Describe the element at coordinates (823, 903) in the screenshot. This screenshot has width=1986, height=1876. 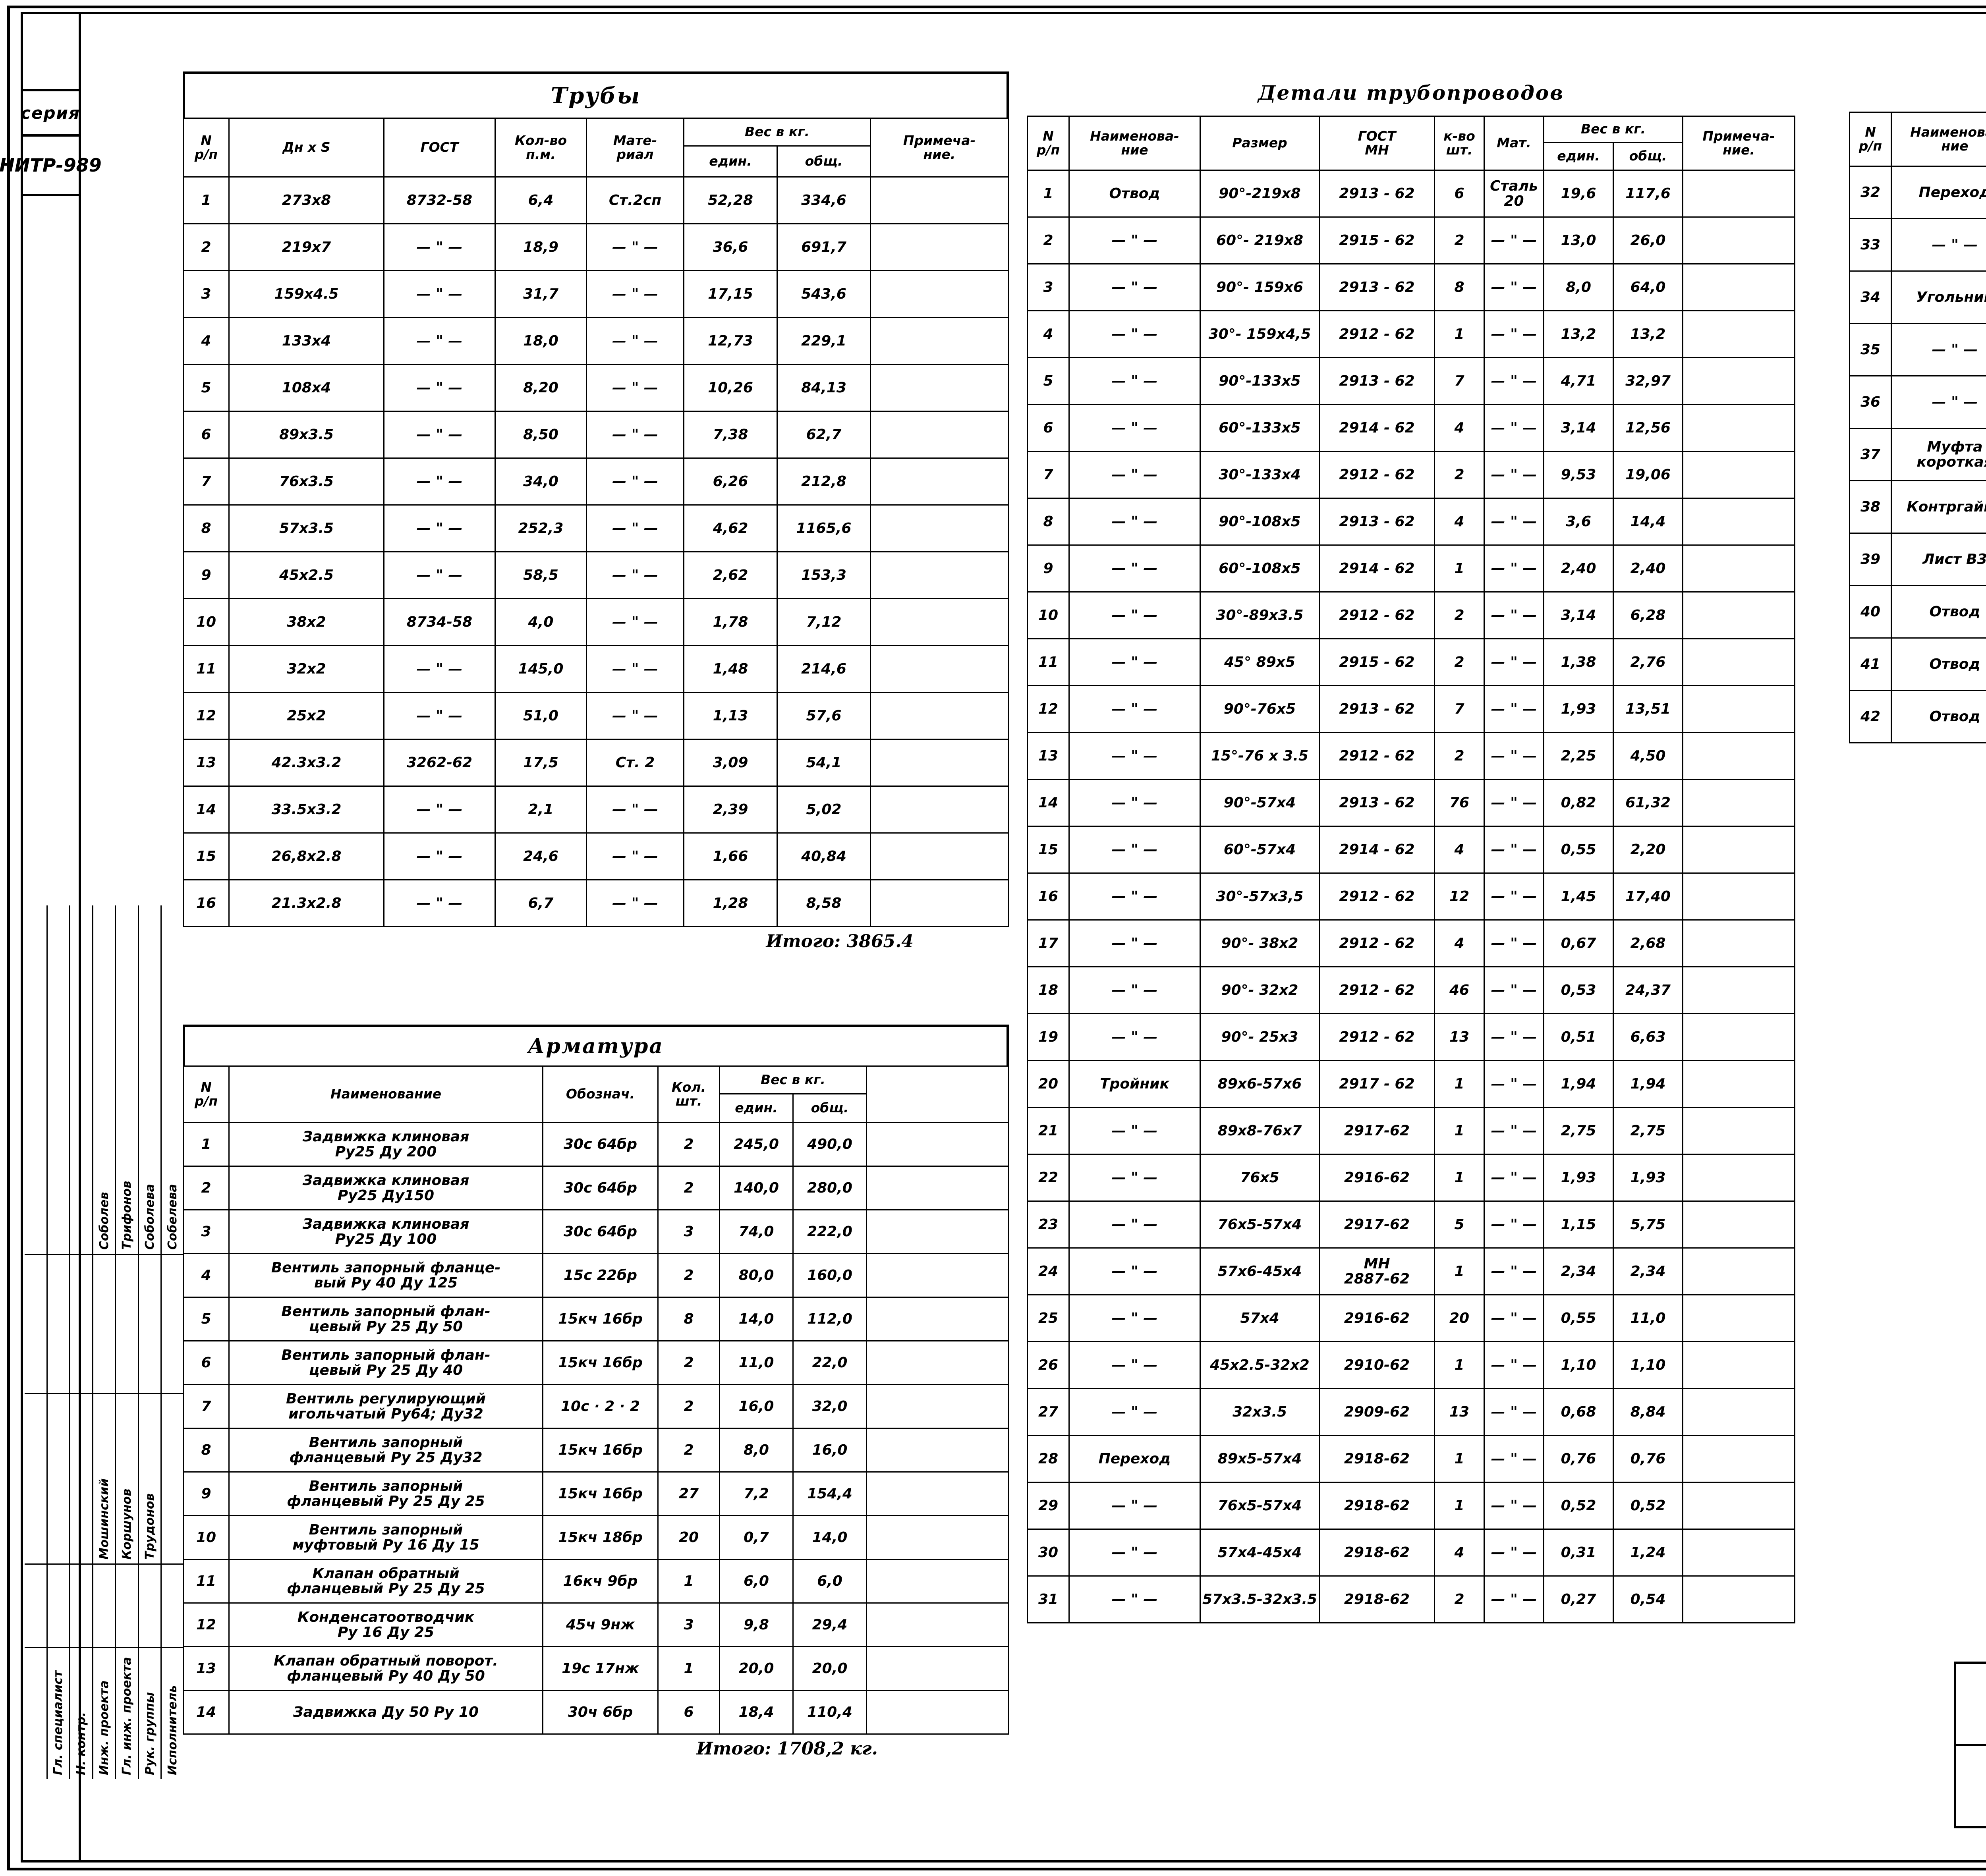
I see `pipes-cell-weight-total: 8,58` at that location.